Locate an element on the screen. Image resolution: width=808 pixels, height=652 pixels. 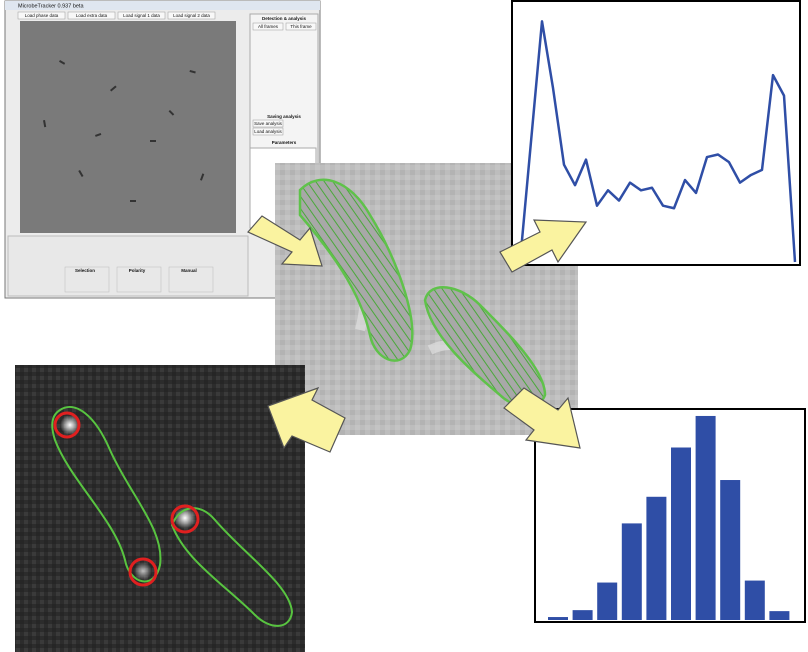
button-label: This frame is located at coordinates (301, 26).